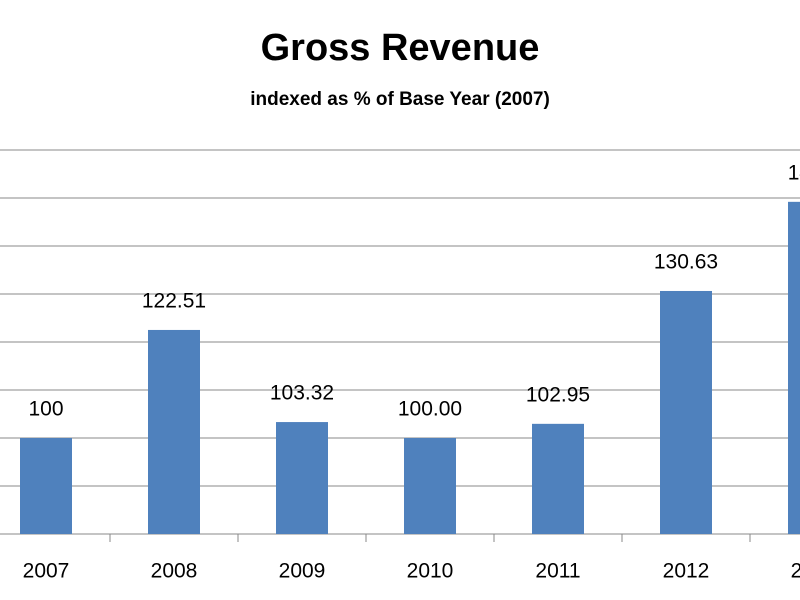  Describe the element at coordinates (558, 394) in the screenshot. I see `value-label: 102.95` at that location.